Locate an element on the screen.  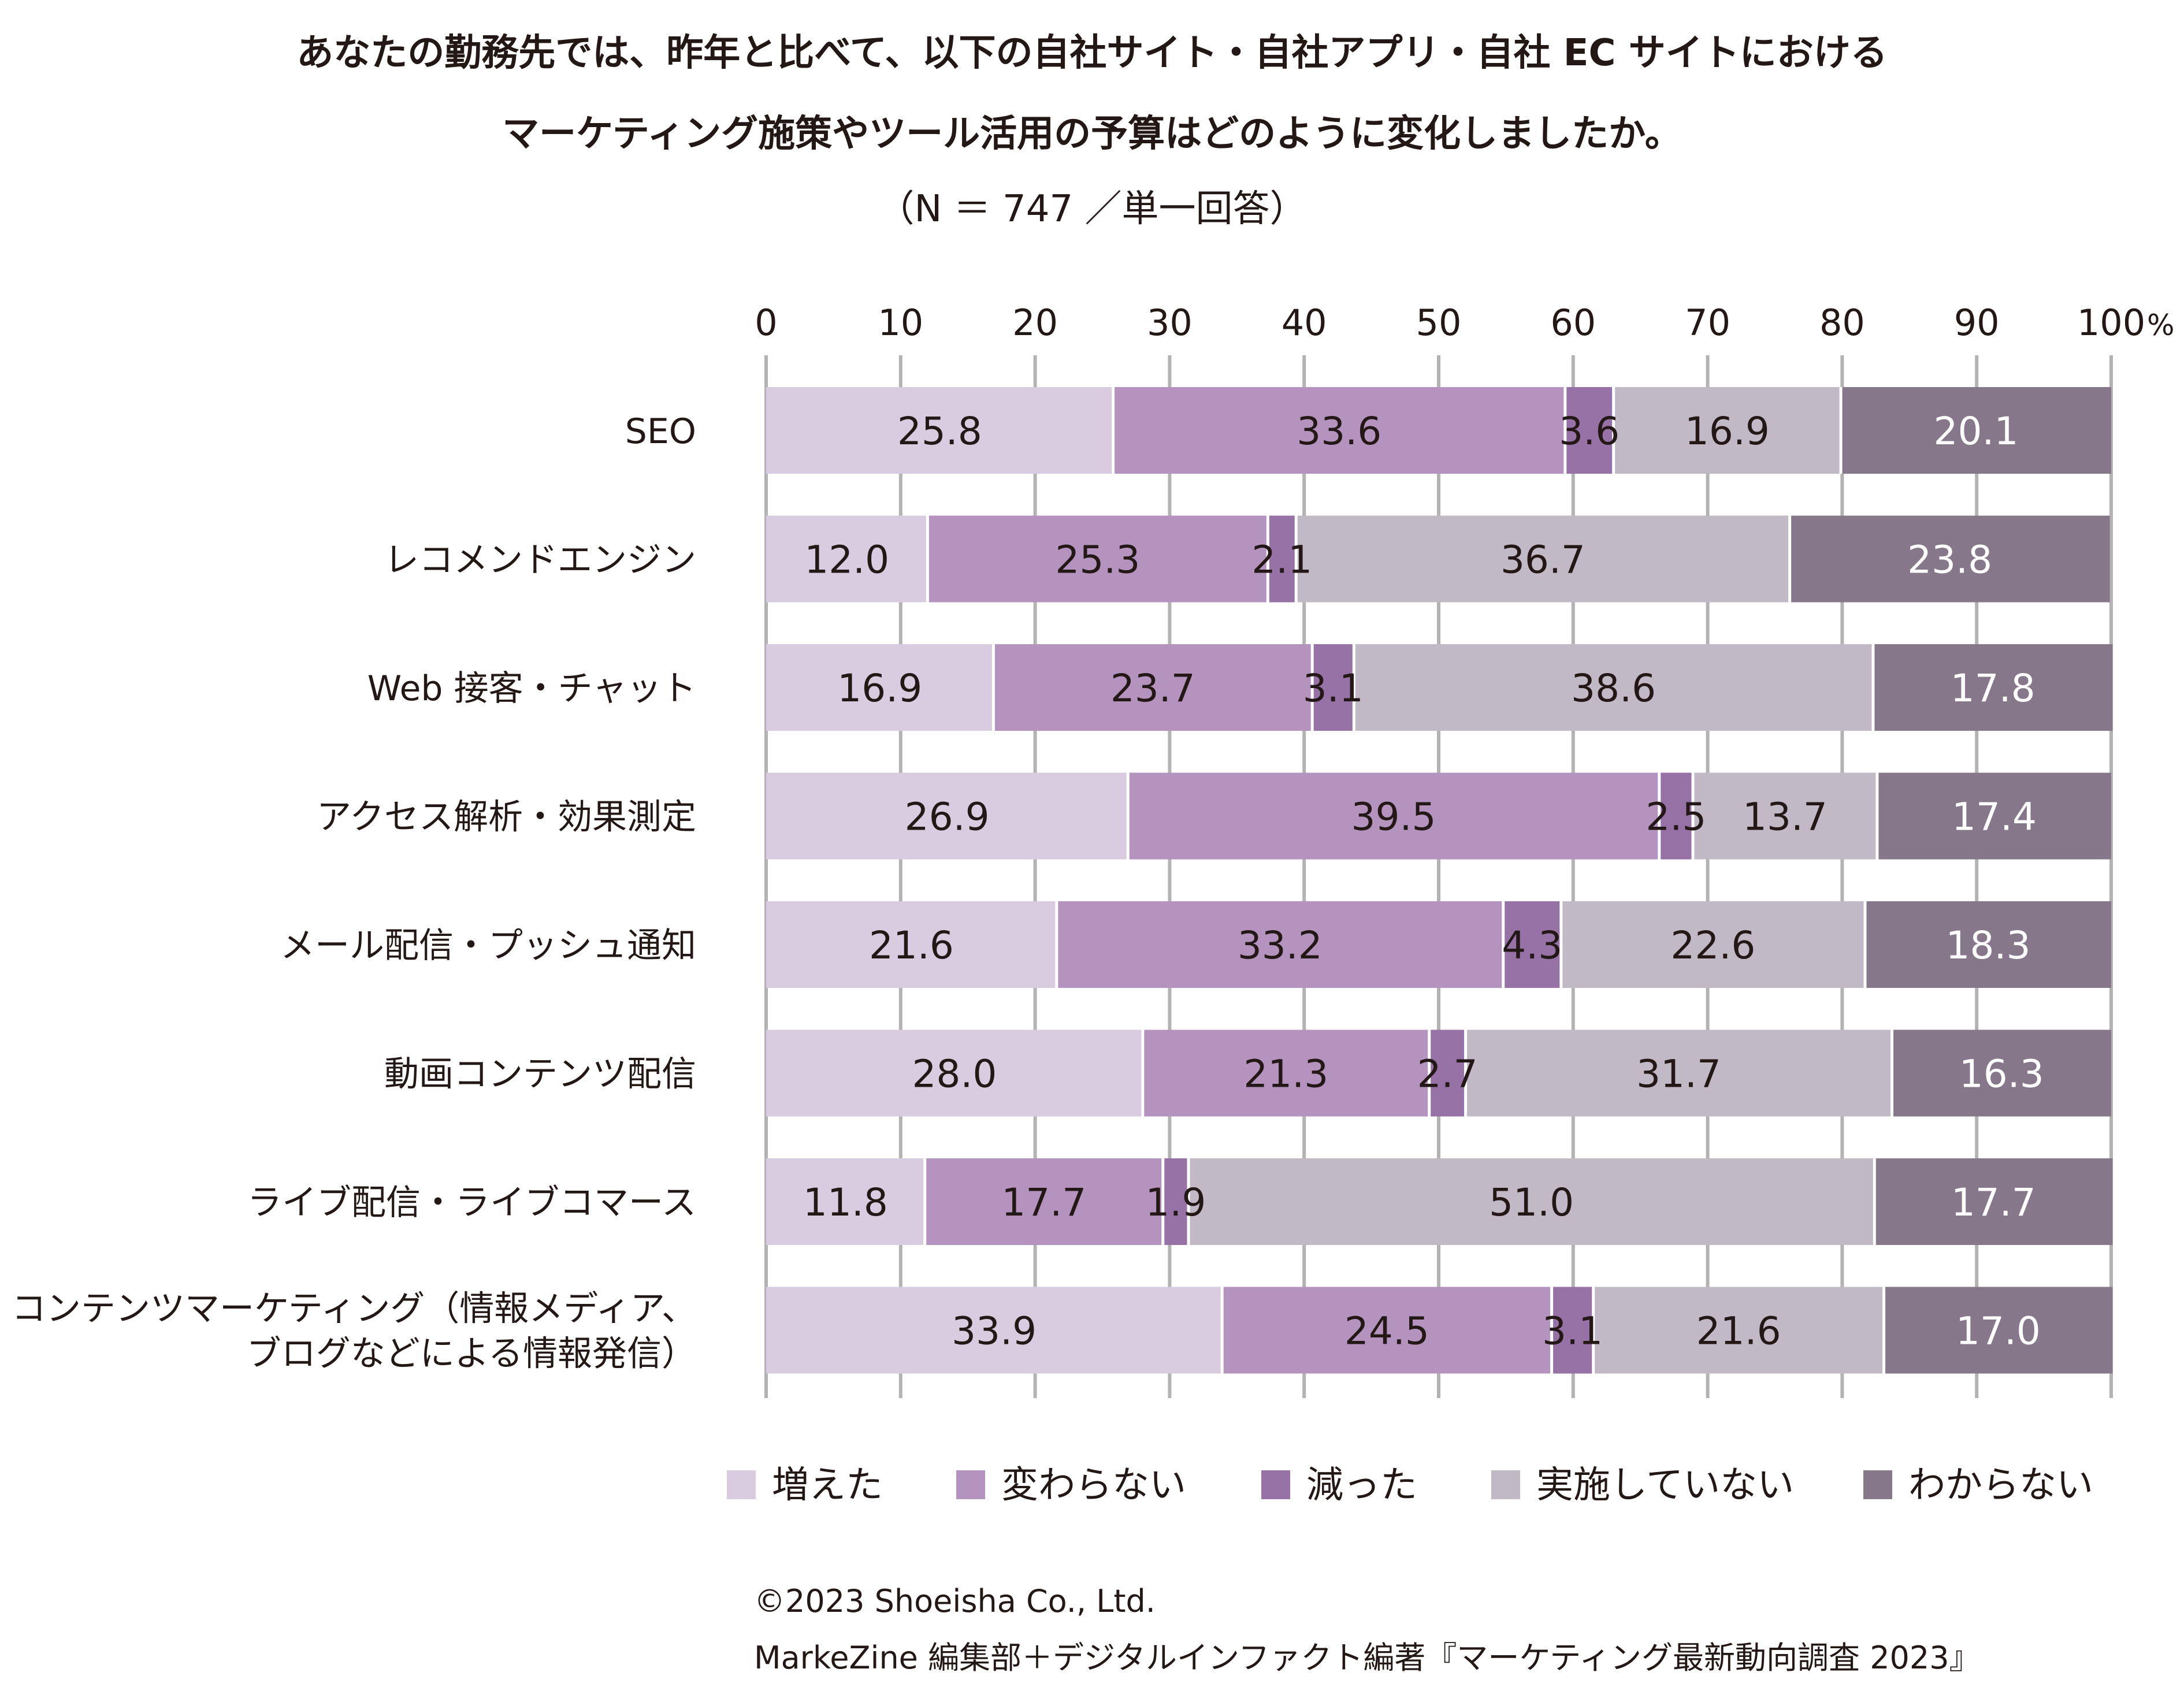
x-tick-label-100: 100 is located at coordinates (2111, 323).